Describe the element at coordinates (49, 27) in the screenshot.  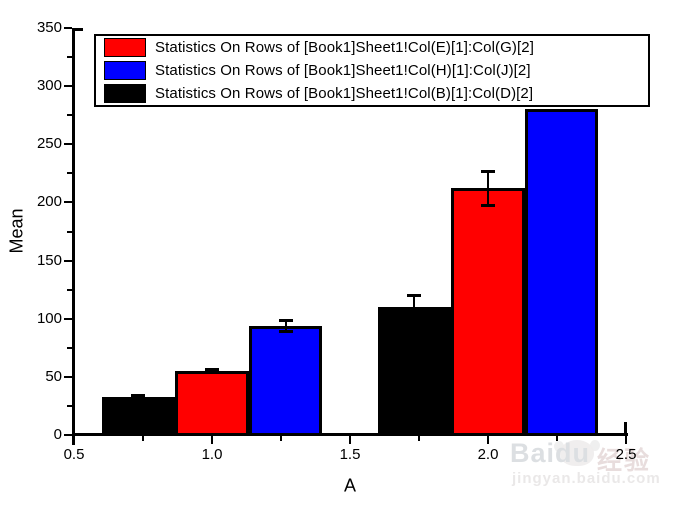
I see `y-tick-label: 350` at that location.